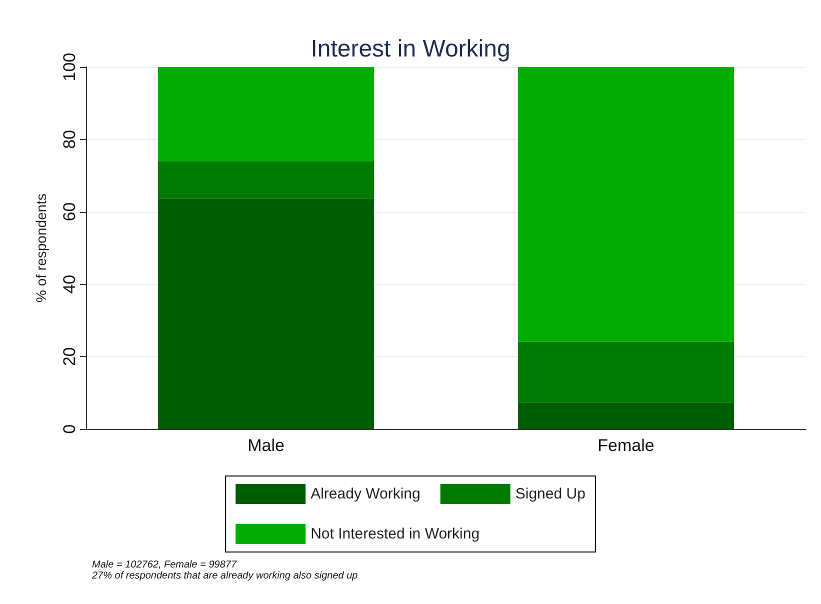 The image size is (821, 604). Describe the element at coordinates (69, 212) in the screenshot. I see `y-tick-label: 60` at that location.